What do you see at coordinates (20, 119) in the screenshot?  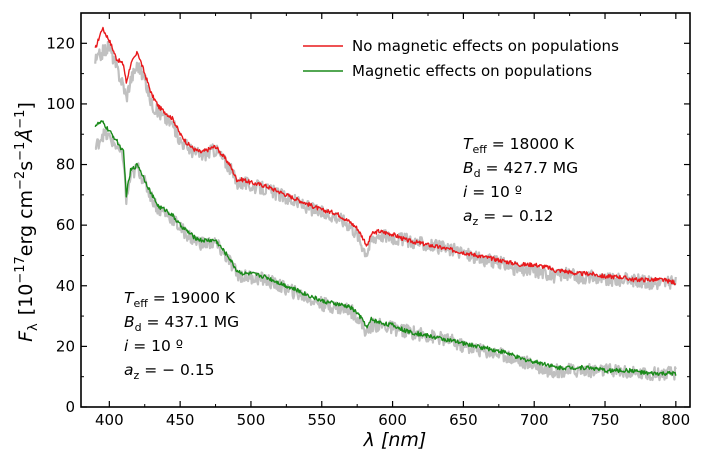 I see `y-axis-title-exp4: −1` at bounding box center [20, 119].